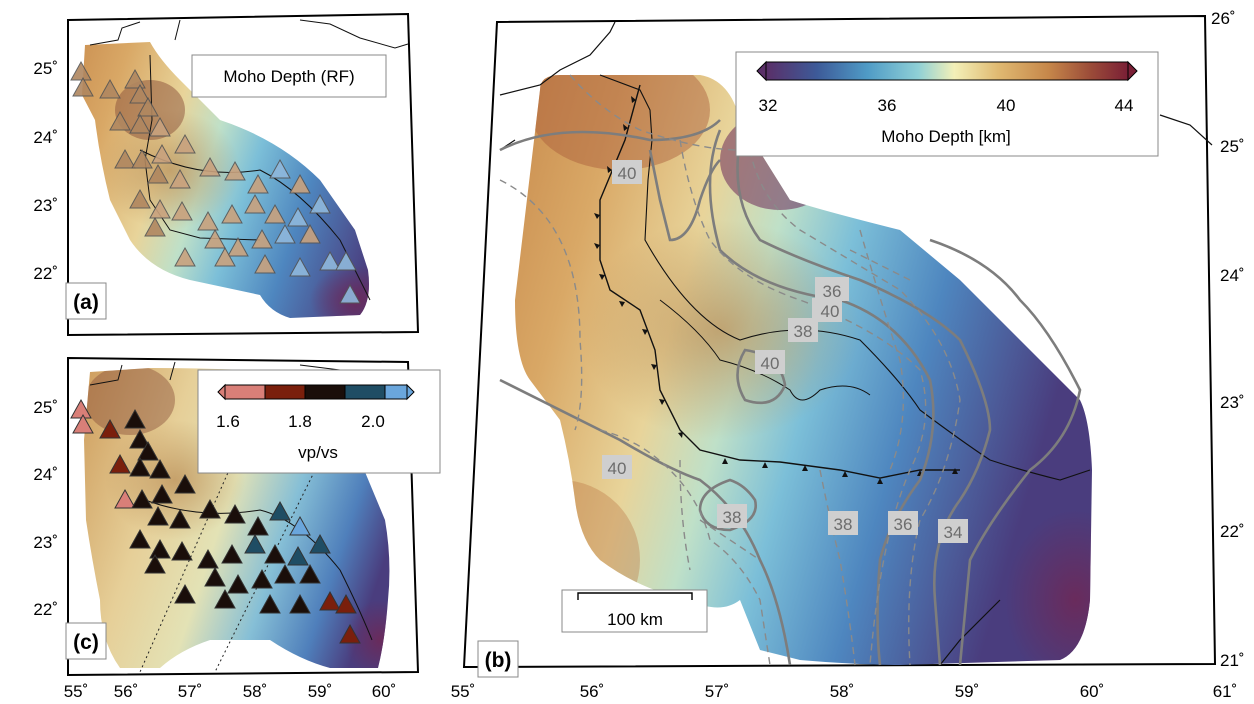 The height and width of the screenshot is (704, 1254). Describe the element at coordinates (635, 596) in the screenshot. I see `panel-b-scalebar` at that location.